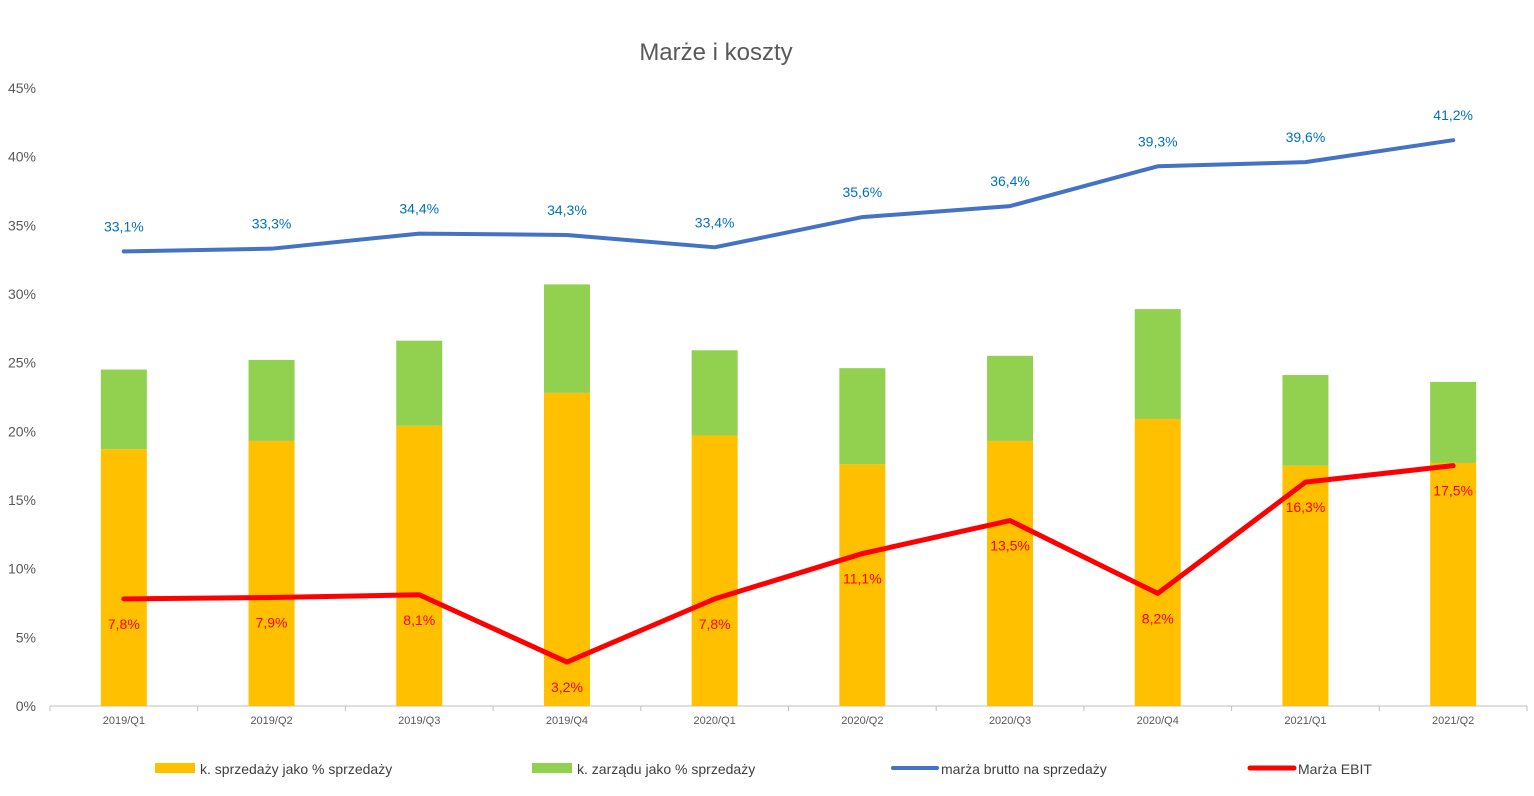 This screenshot has width=1534, height=796. Describe the element at coordinates (296, 769) in the screenshot. I see `legend-label: k. sprzedaży jako % sprzedaży` at that location.